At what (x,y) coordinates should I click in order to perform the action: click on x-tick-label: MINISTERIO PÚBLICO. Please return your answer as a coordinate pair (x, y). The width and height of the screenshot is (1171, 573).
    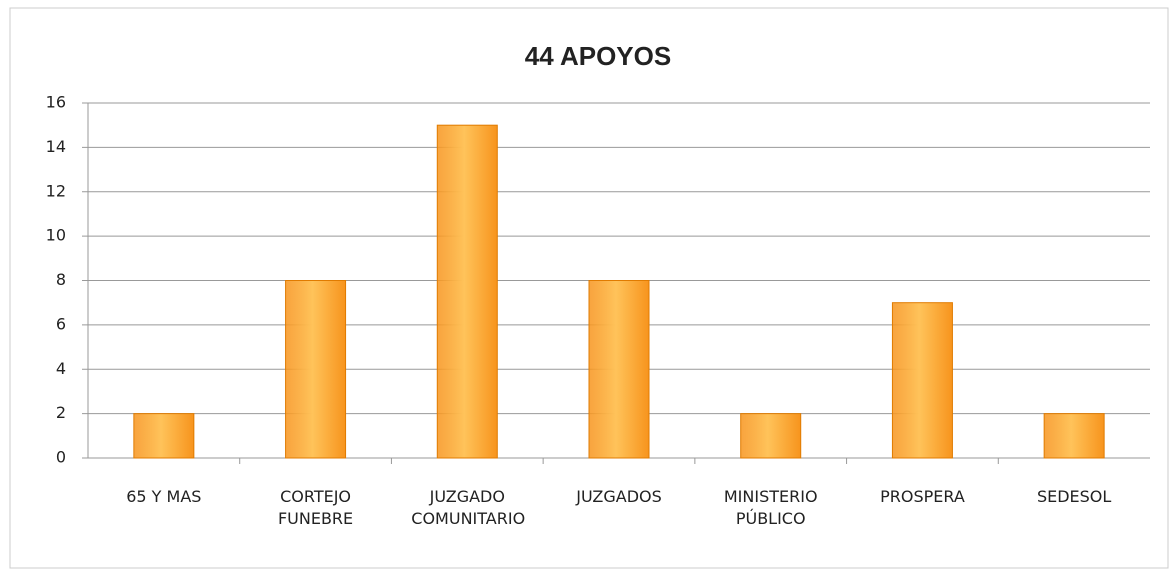
    Looking at the image, I should click on (770, 507).